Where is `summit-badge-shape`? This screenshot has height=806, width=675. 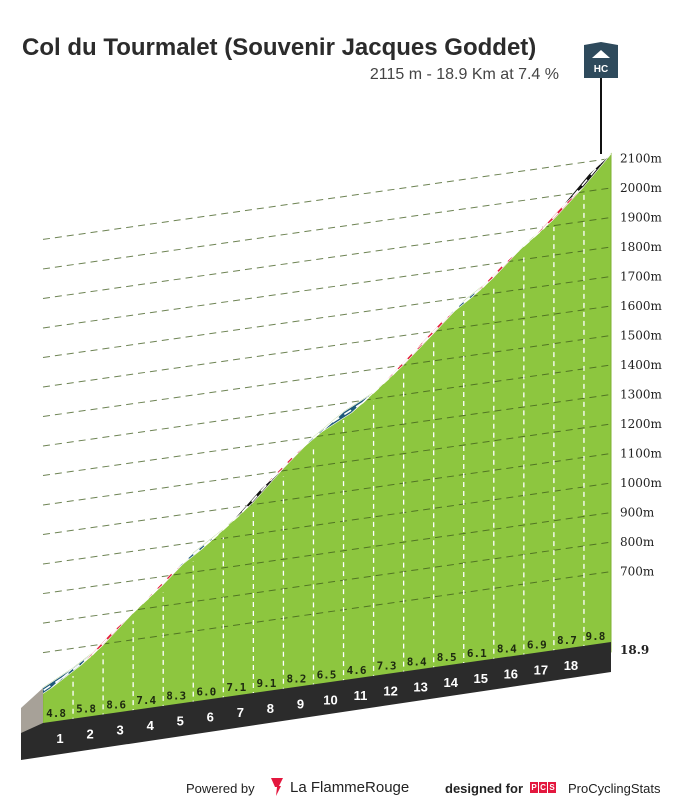 summit-badge-shape is located at coordinates (601, 60).